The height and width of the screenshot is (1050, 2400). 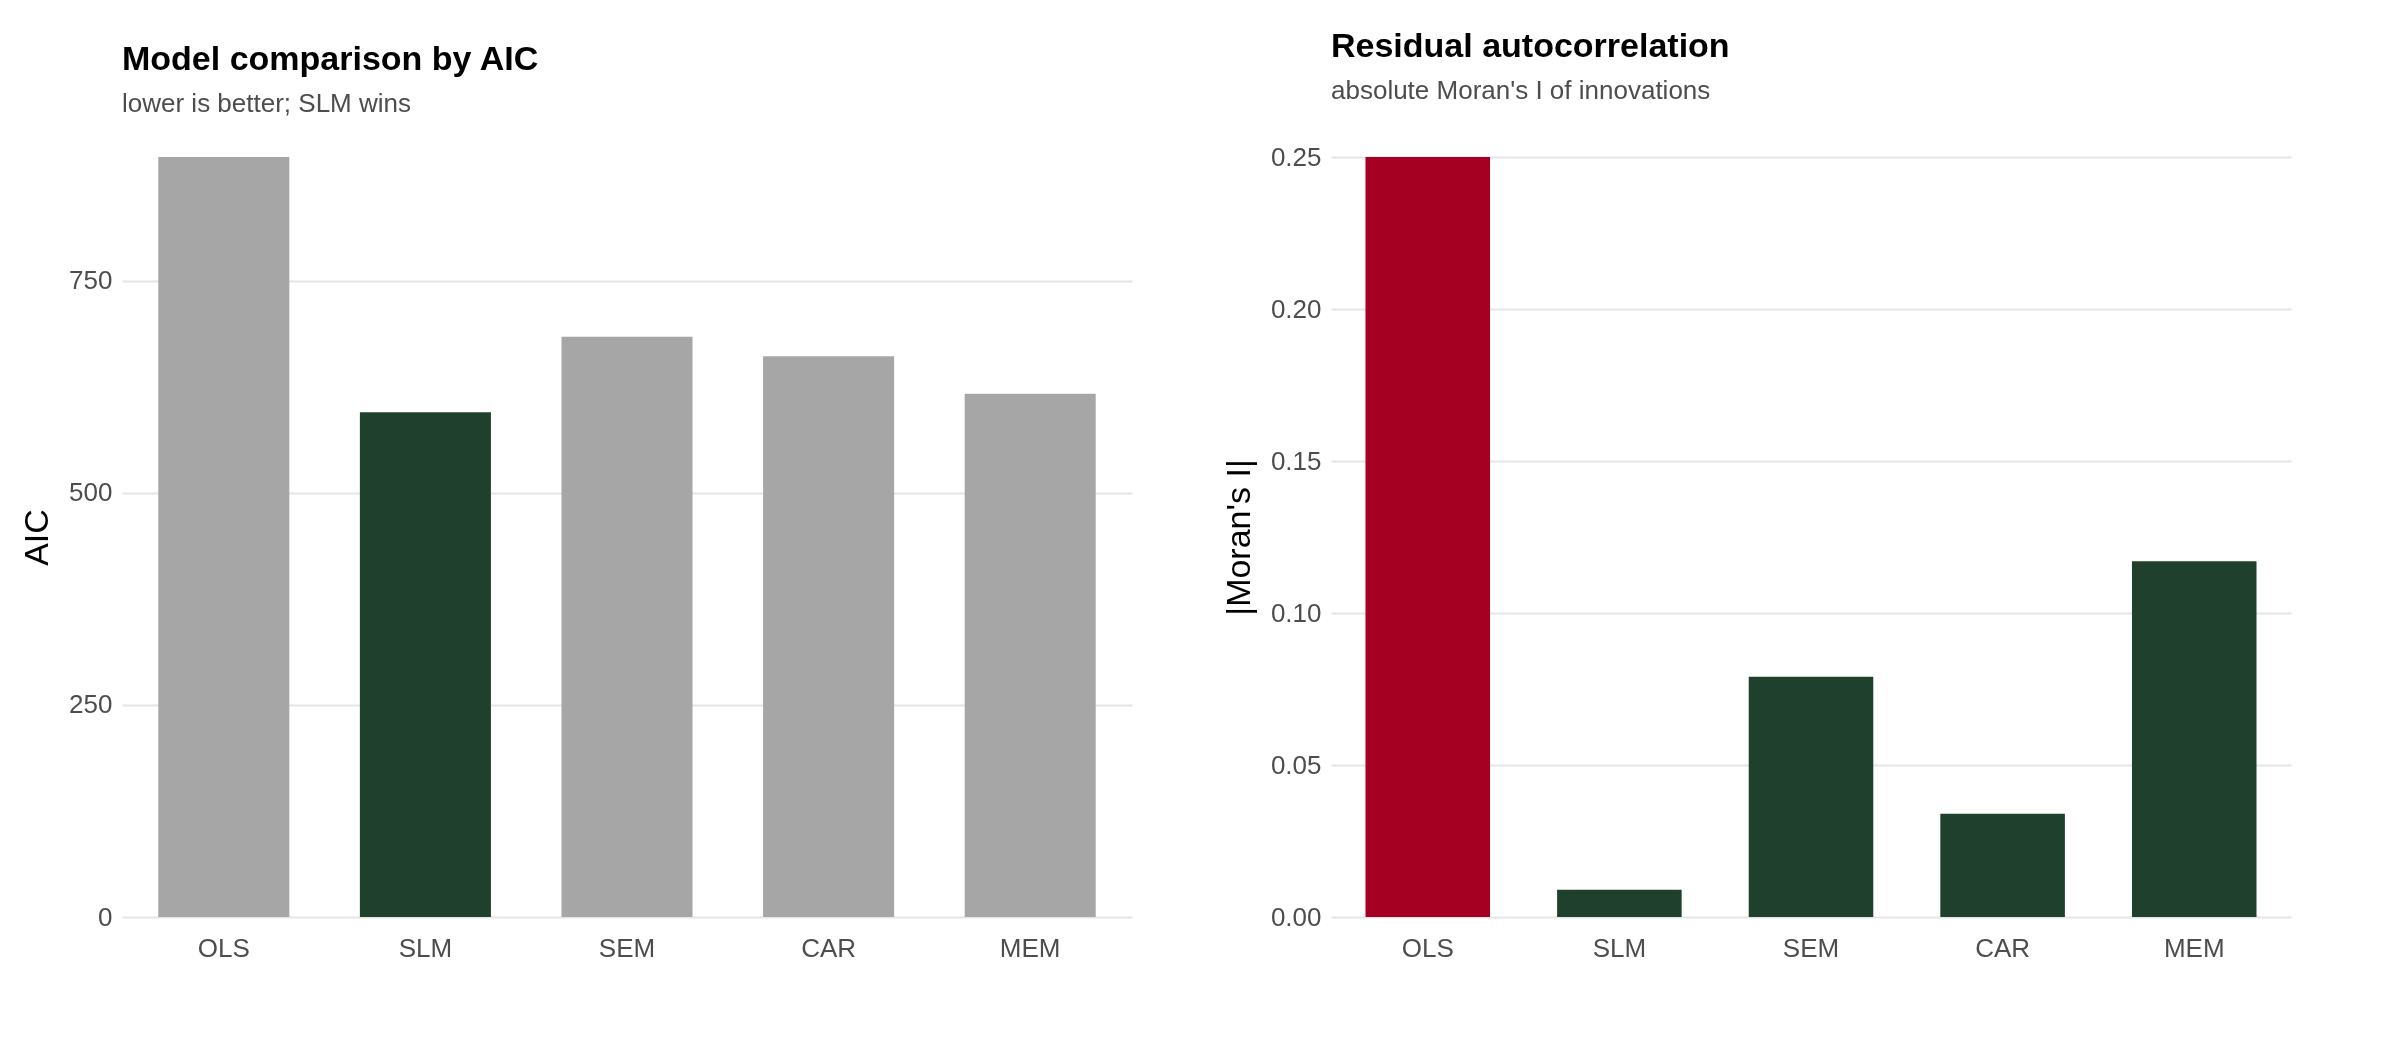 I want to click on chart-subtitle: absolute Moran's I of innovations, so click(x=1521, y=90).